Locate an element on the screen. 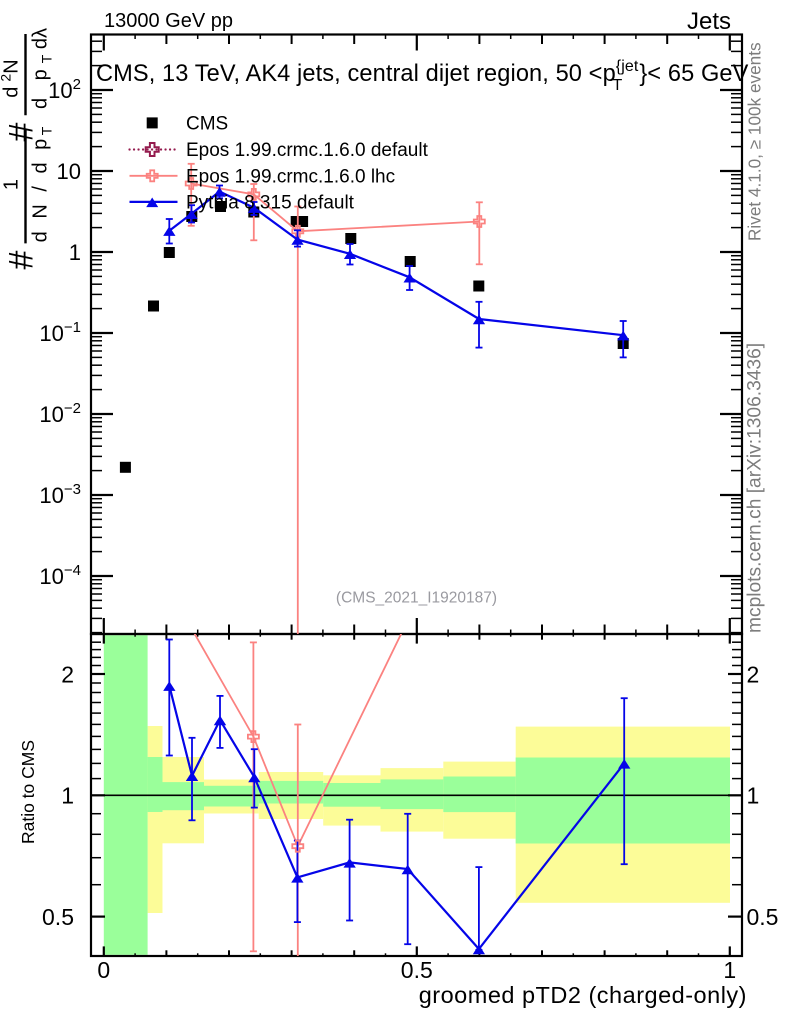 This screenshot has width=786, height=1024. svg-text: Ratio to CMS is located at coordinates (28, 792).